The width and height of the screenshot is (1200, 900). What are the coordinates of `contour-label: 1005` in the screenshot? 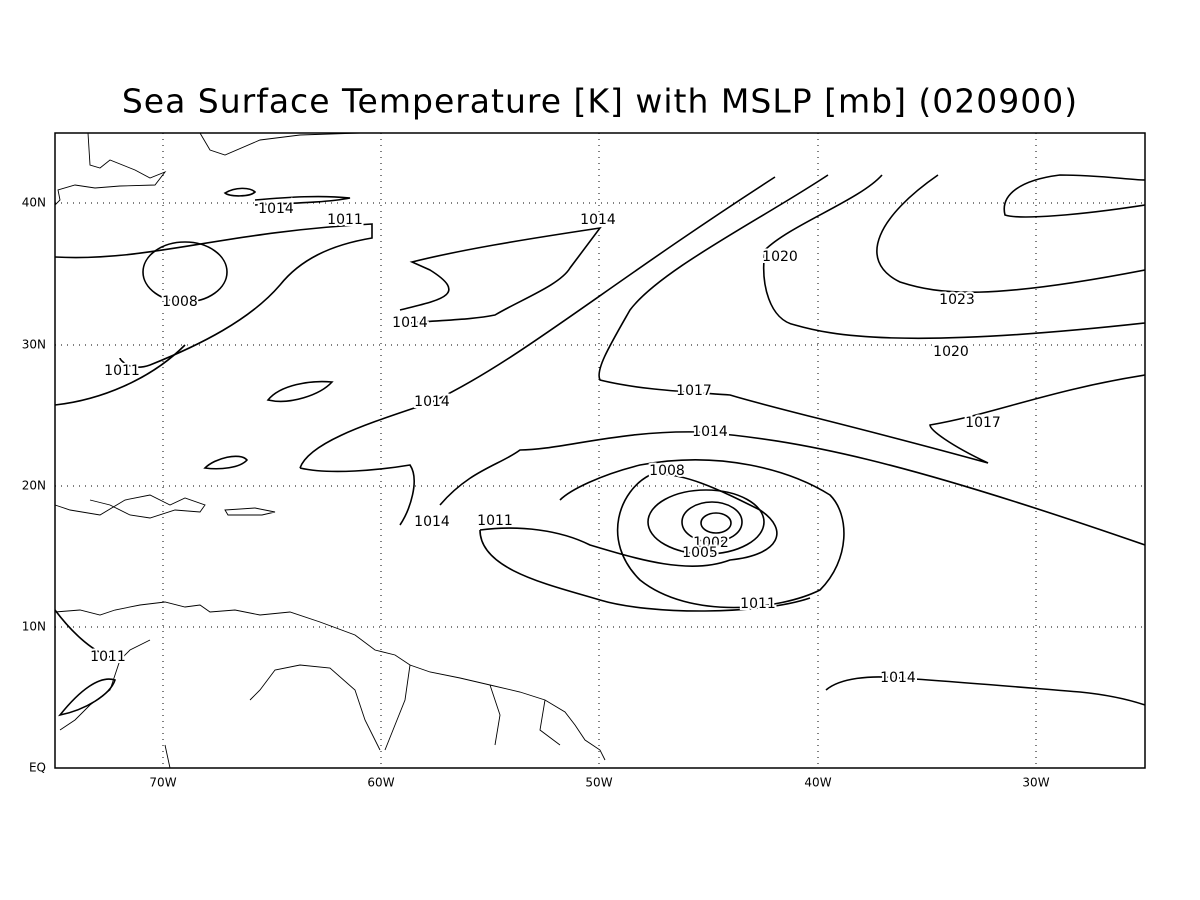 It's located at (700, 553).